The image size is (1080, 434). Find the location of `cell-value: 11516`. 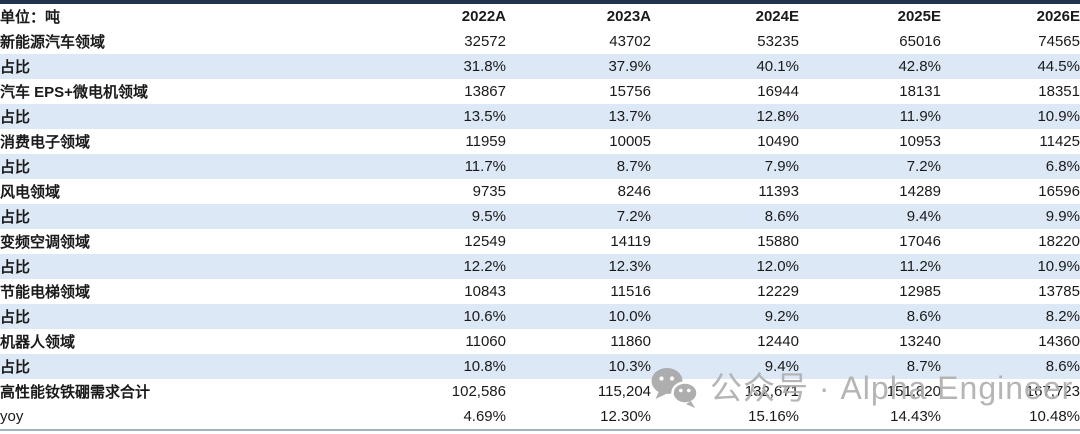

cell-value: 11516 is located at coordinates (630, 291).